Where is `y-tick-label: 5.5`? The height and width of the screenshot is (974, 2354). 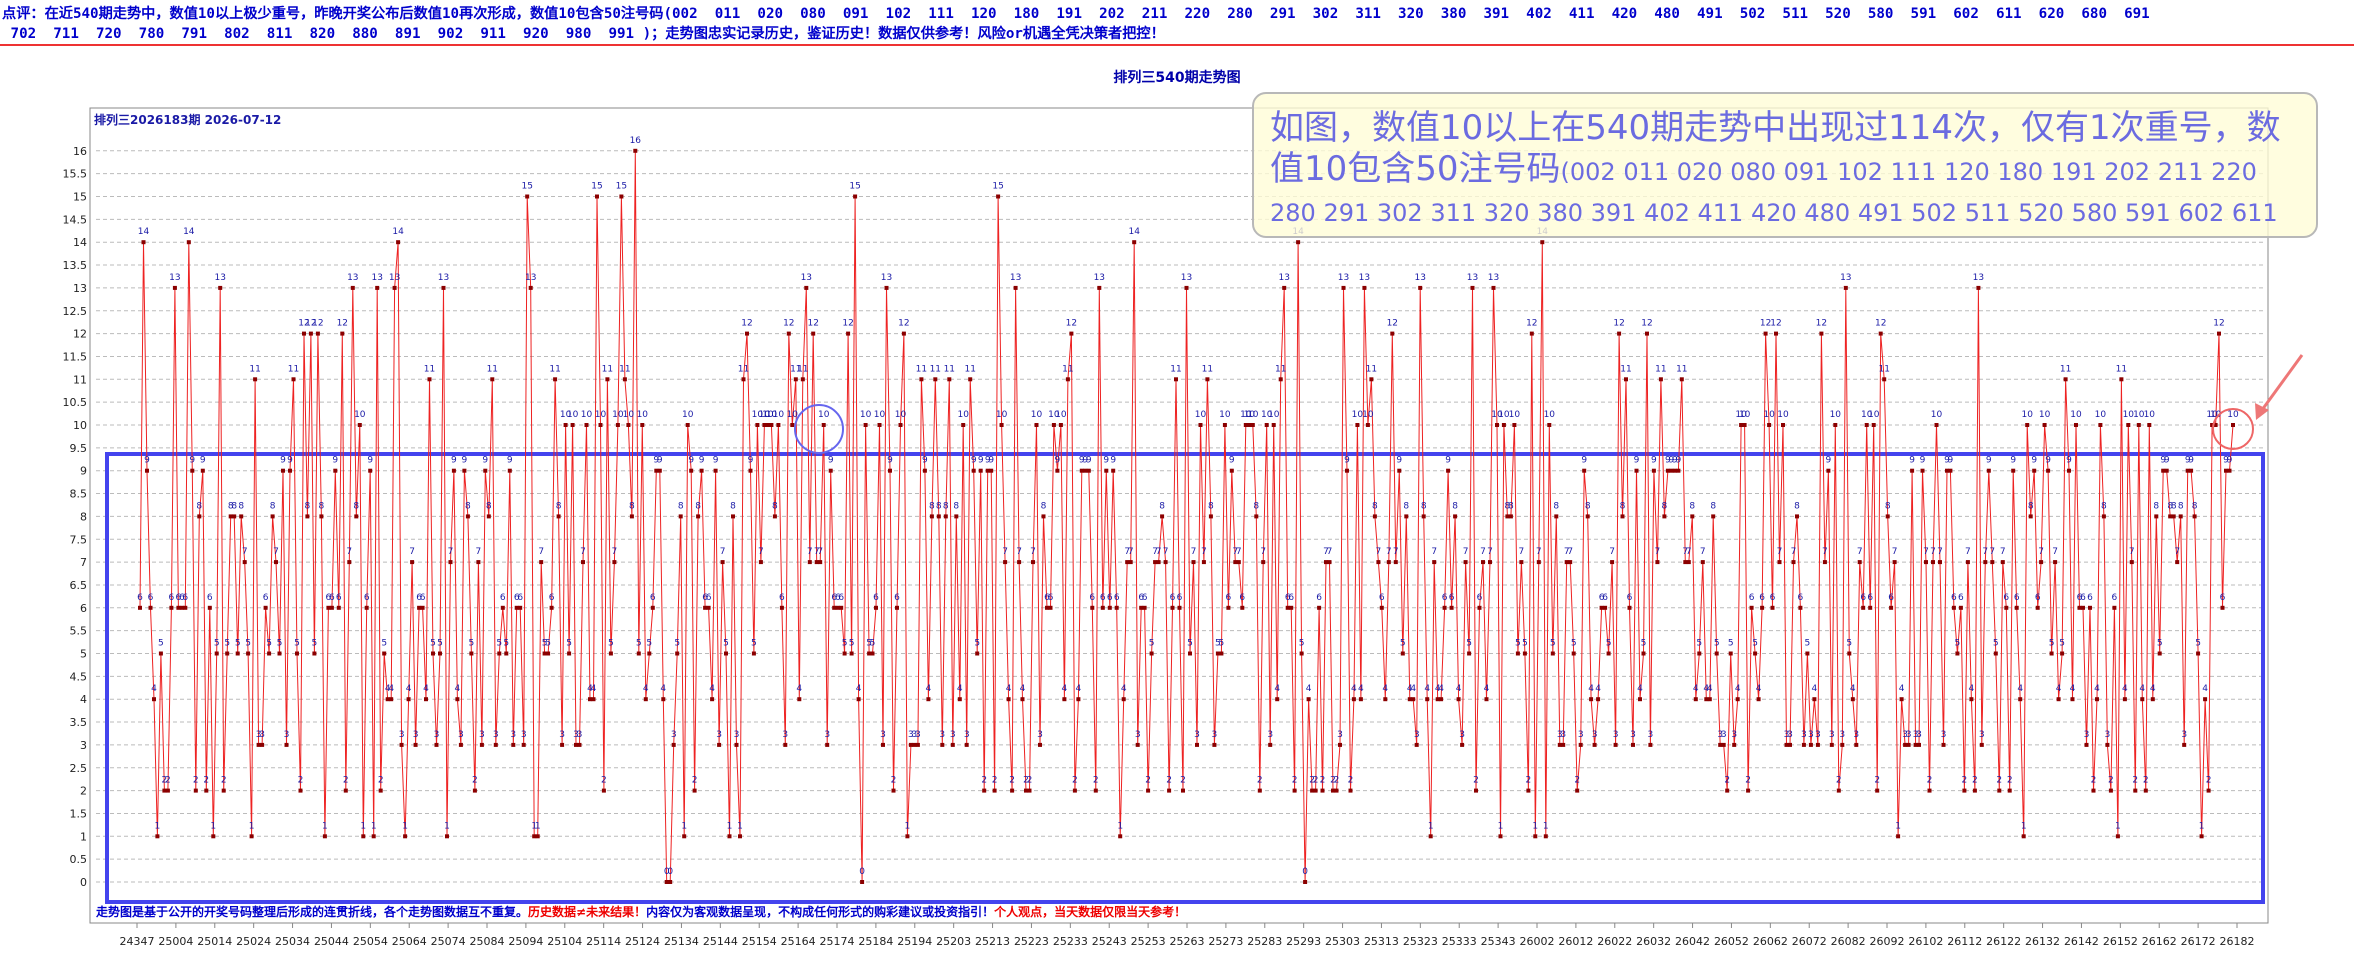
y-tick-label: 5.5 is located at coordinates (79, 631).